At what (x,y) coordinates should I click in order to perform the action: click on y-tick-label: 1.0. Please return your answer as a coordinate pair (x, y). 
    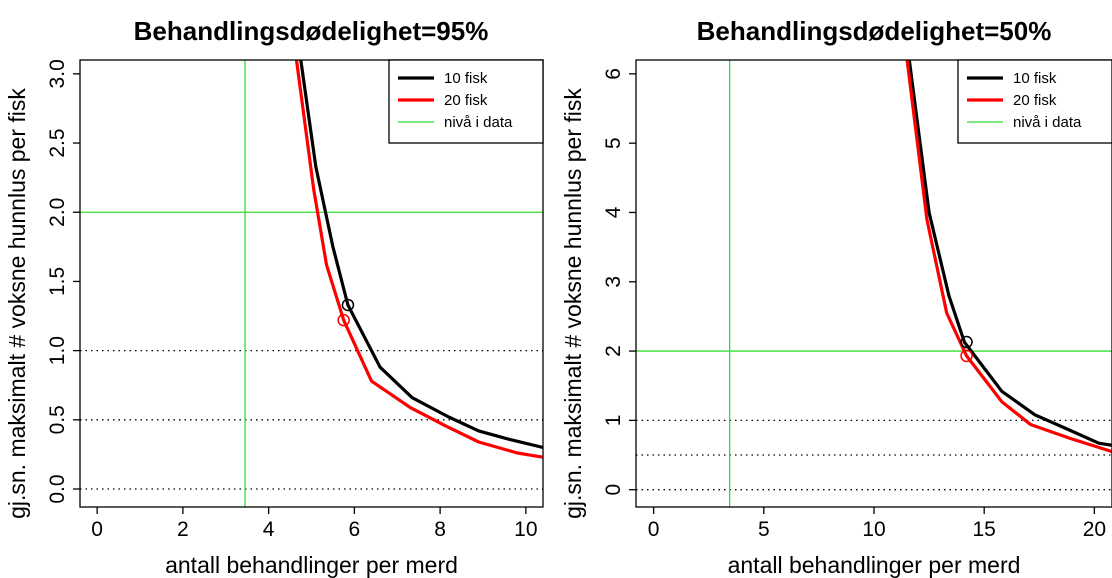
    Looking at the image, I should click on (57, 350).